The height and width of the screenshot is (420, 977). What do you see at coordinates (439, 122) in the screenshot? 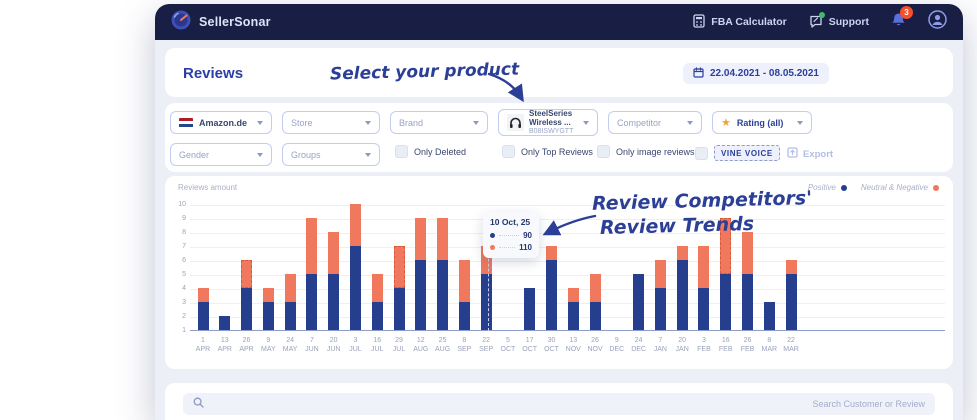
I see `brand-dropdown: Brand` at bounding box center [439, 122].